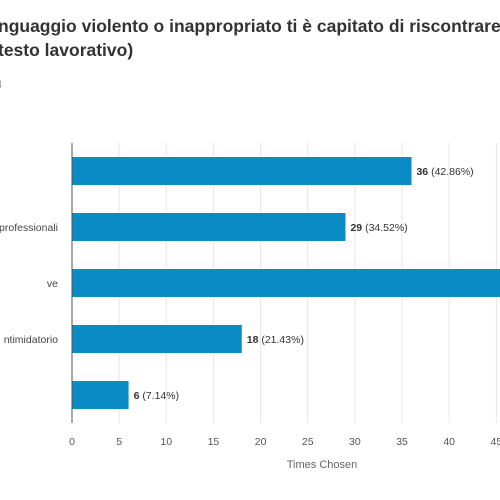 The image size is (500, 500). What do you see at coordinates (322, 465) in the screenshot?
I see `x-axis-title: Times Chosen` at bounding box center [322, 465].